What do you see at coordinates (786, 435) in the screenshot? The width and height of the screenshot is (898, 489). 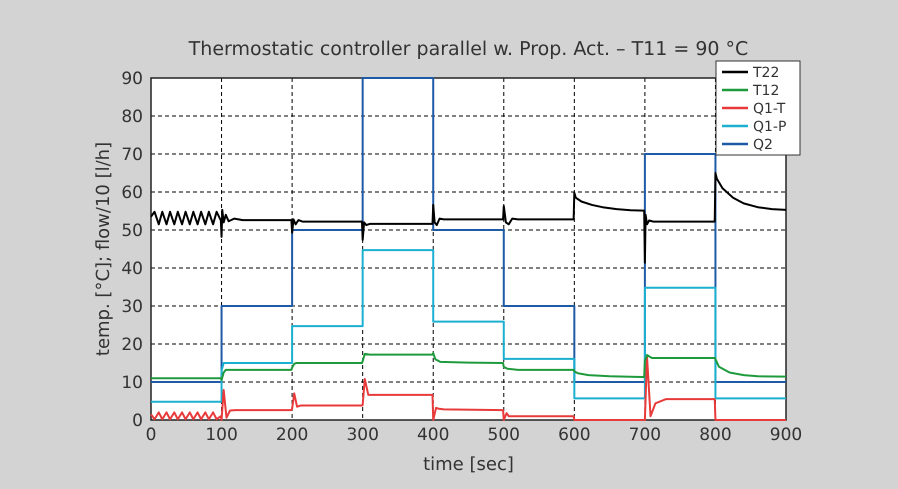 I see `x-tick-label: 900` at bounding box center [786, 435].